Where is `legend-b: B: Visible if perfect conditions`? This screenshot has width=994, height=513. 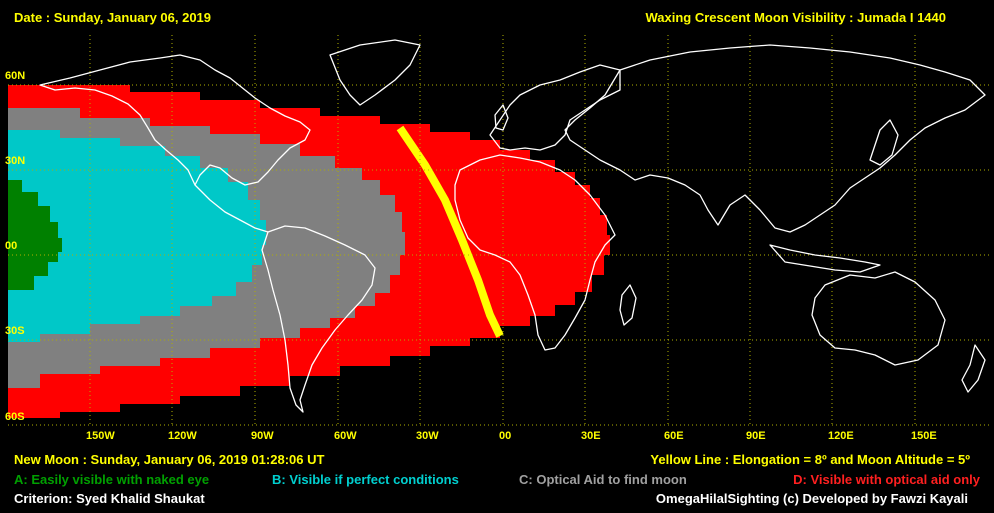
legend-b: B: Visible if perfect conditions is located at coordinates (365, 479).